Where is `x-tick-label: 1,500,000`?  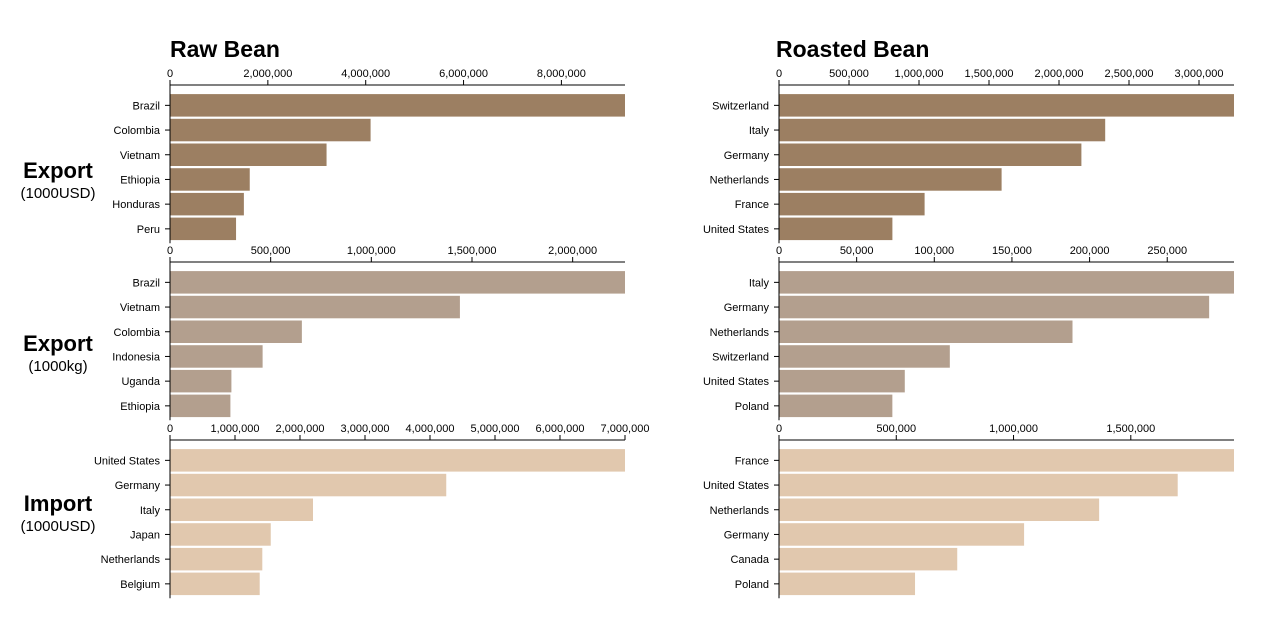
x-tick-label: 1,500,000 is located at coordinates (472, 251).